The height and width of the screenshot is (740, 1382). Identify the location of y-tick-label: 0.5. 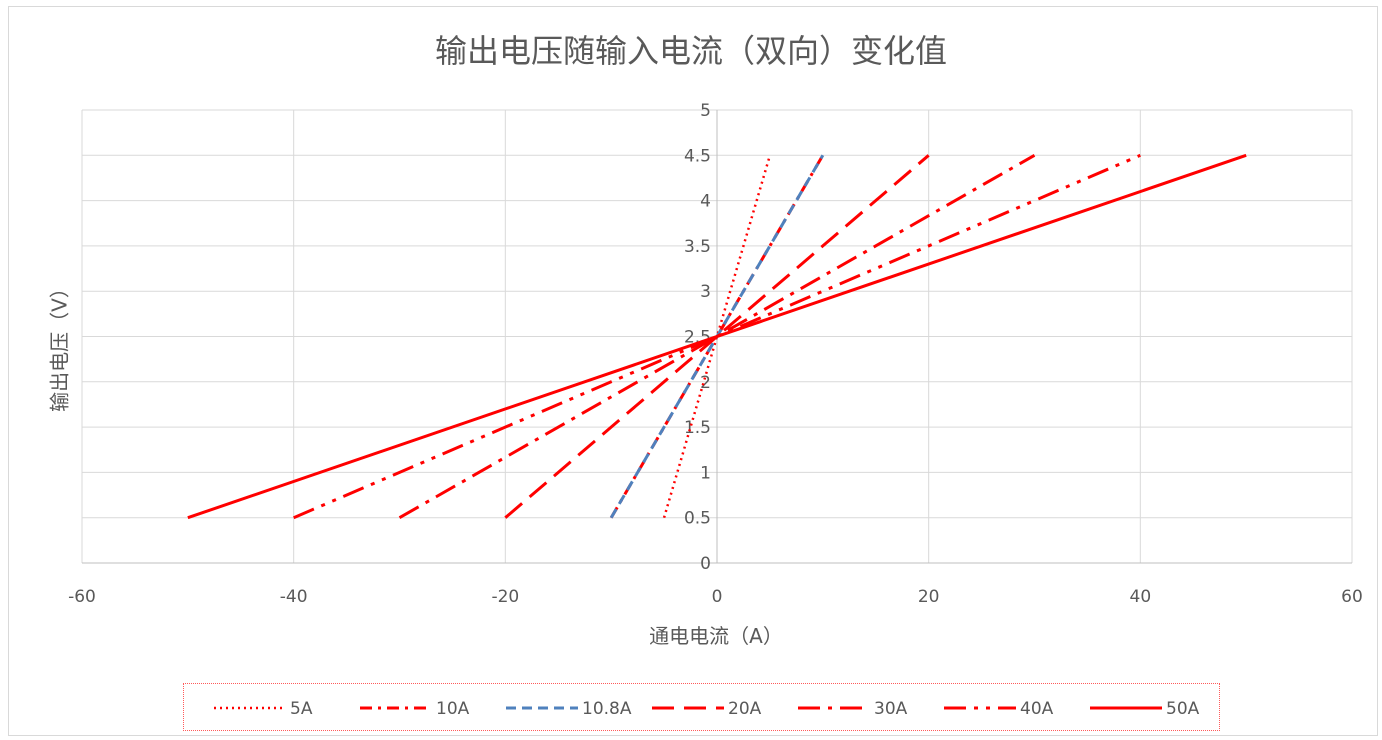
(697, 519).